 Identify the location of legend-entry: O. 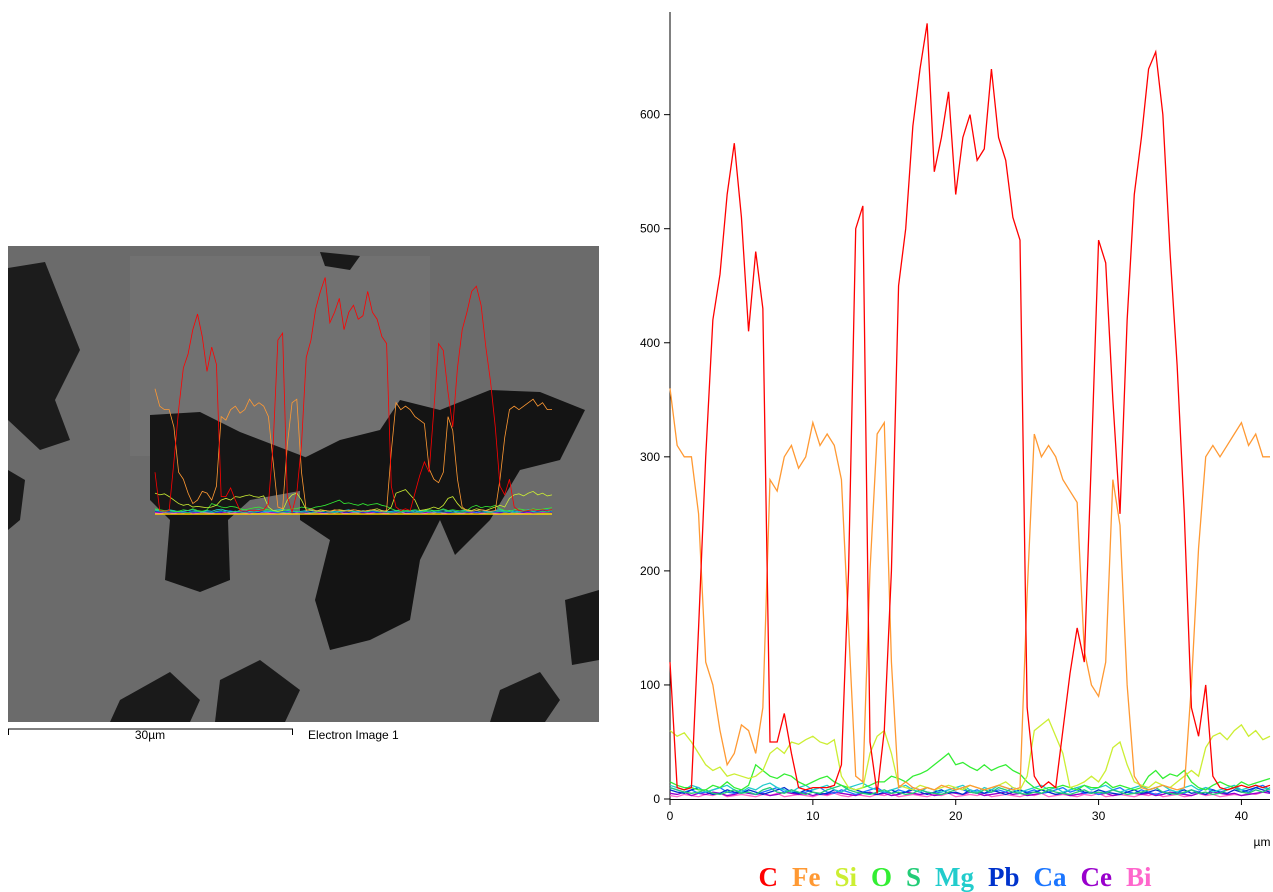
(881, 877).